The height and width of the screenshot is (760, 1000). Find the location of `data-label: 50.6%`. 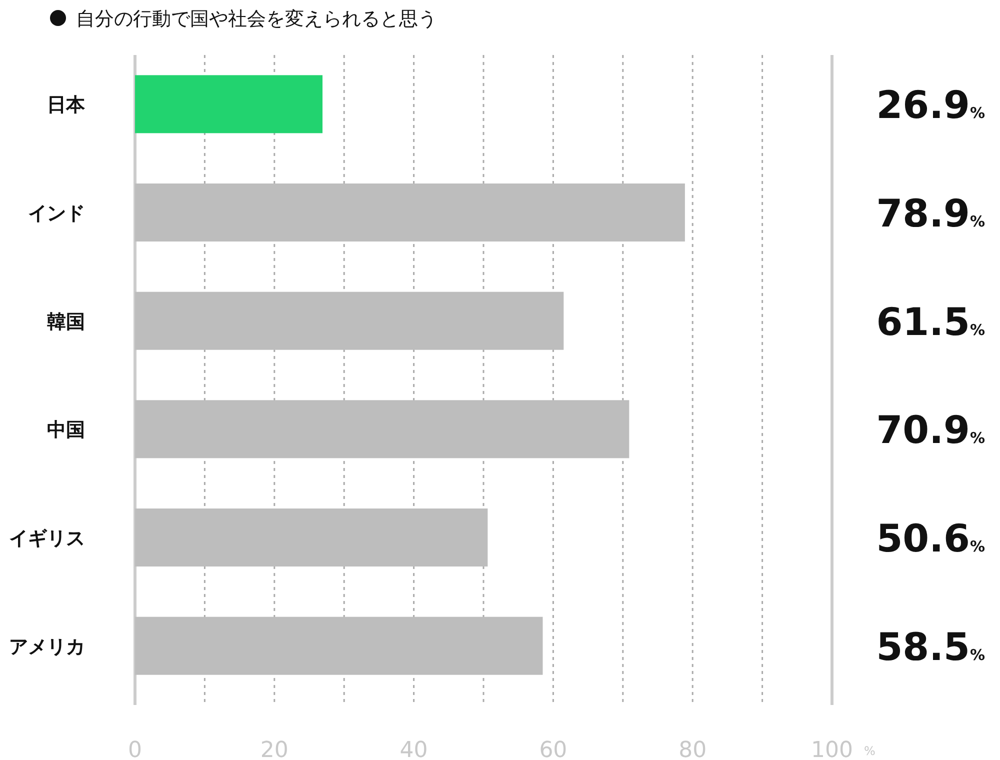

data-label: 50.6% is located at coordinates (930, 538).